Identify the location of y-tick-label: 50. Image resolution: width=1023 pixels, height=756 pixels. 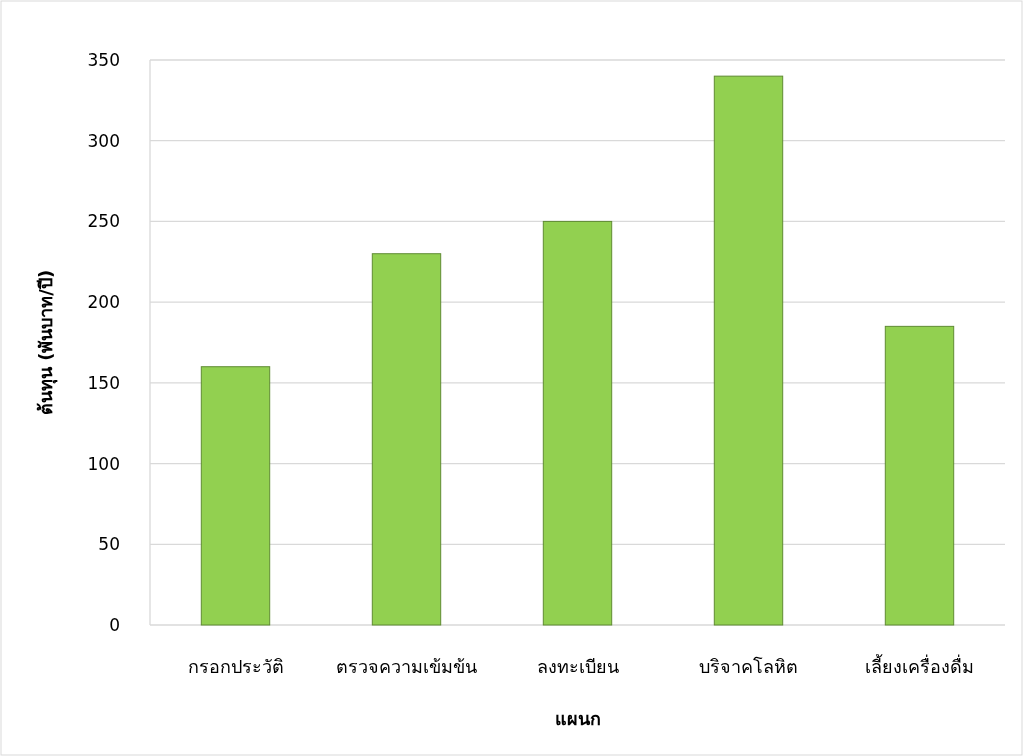
(109, 544).